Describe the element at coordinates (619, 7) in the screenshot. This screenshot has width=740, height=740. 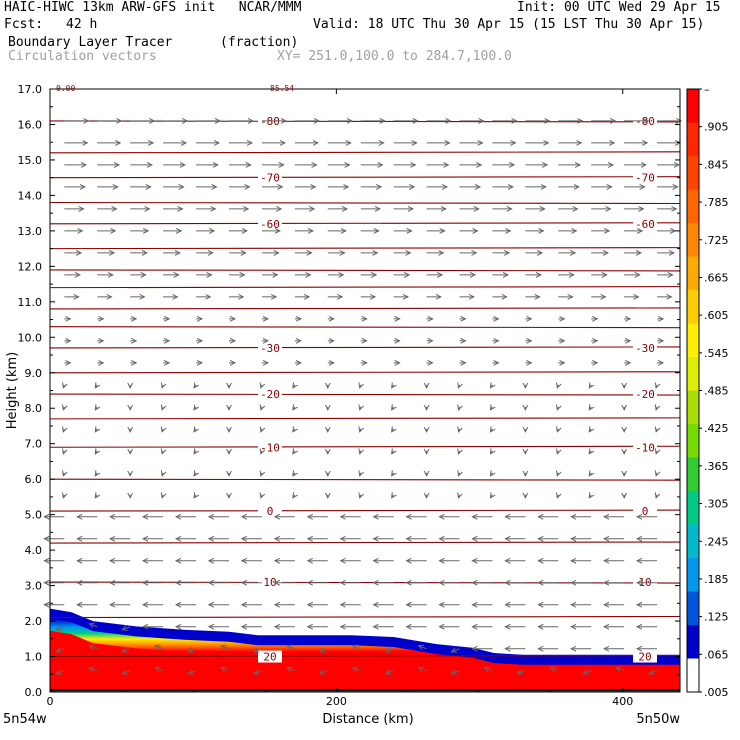
I see `init-text: Init: 00 UTC Wed 29 Apr 15` at that location.